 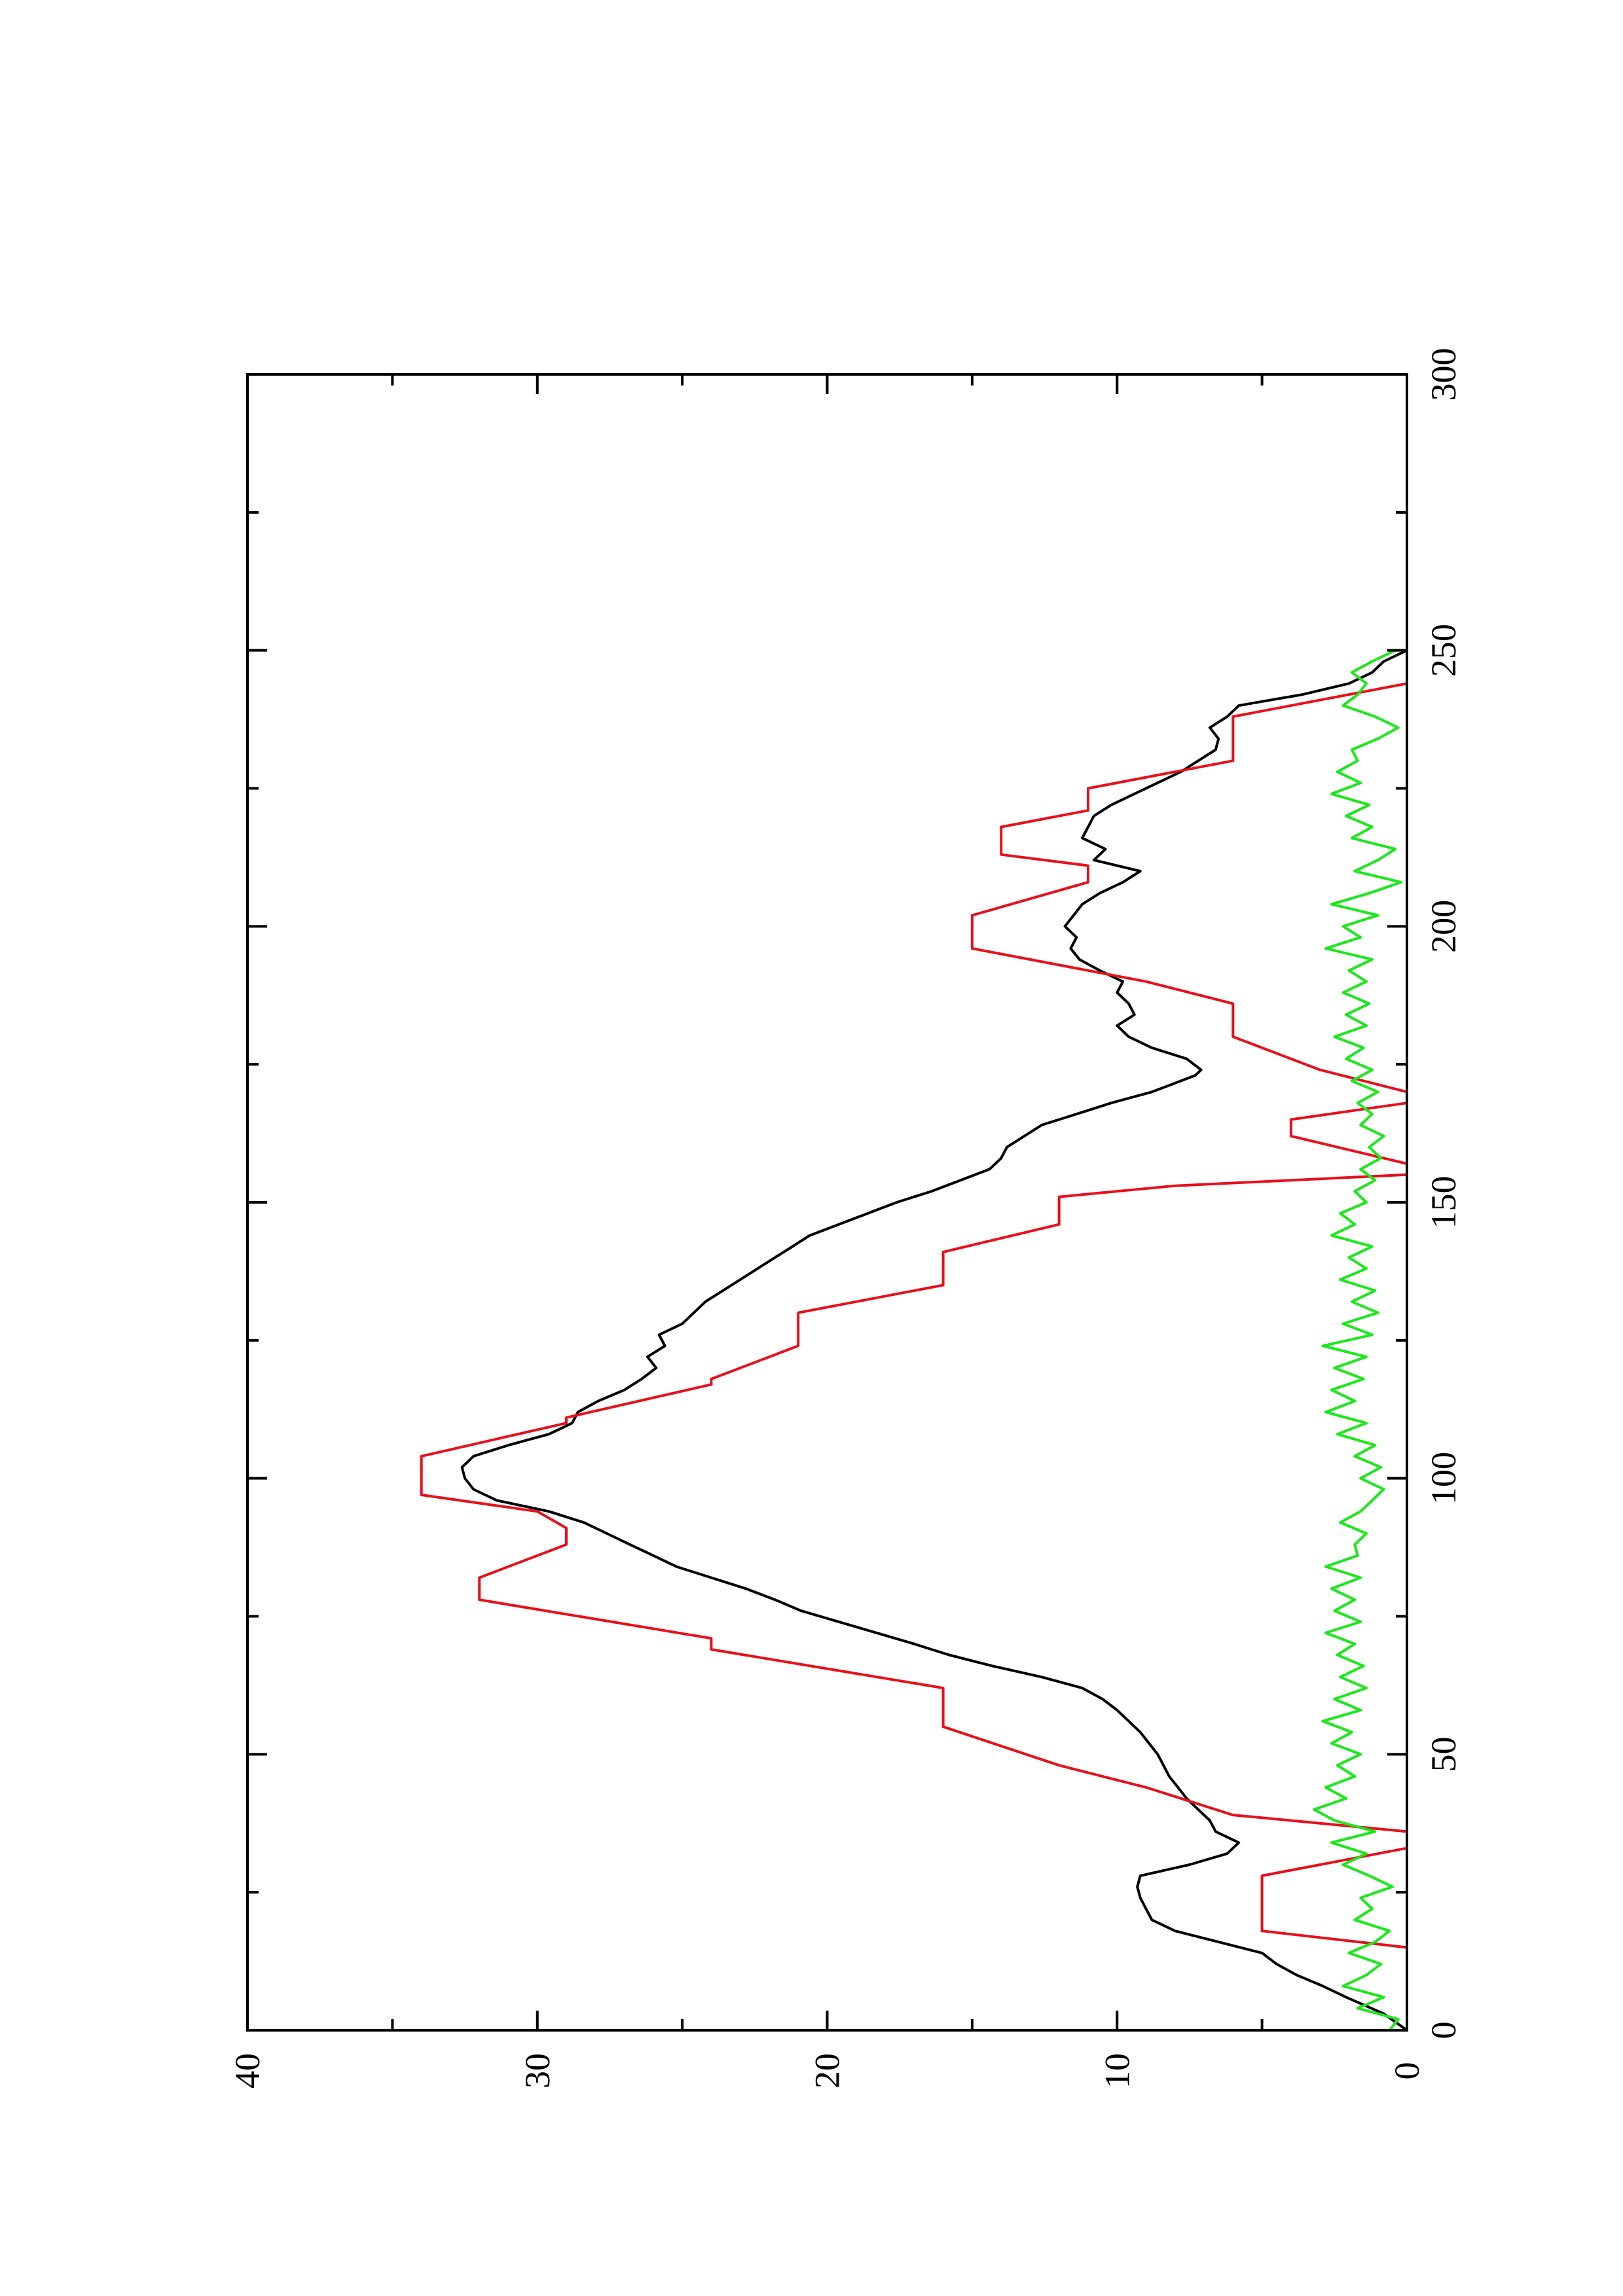 What do you see at coordinates (247, 2071) in the screenshot?
I see `y-tick-label: 40` at bounding box center [247, 2071].